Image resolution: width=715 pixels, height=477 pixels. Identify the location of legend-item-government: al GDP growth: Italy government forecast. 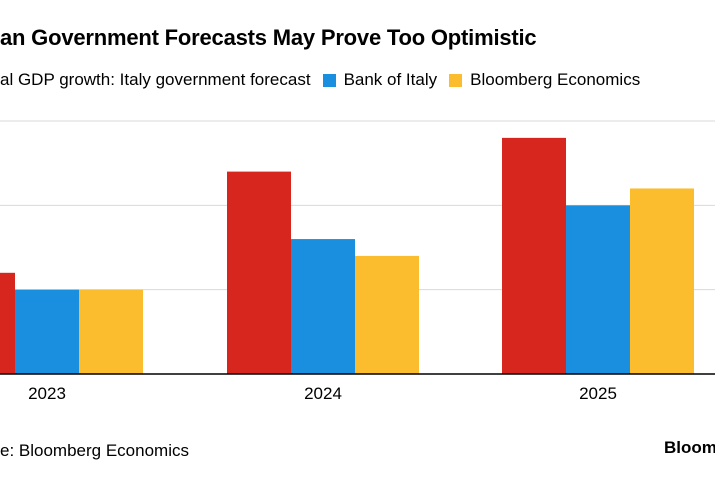
(155, 80).